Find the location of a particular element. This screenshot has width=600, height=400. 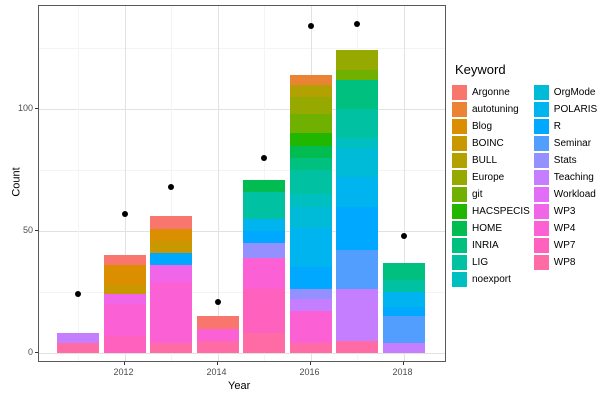

bar-2012 is located at coordinates (124, 304).